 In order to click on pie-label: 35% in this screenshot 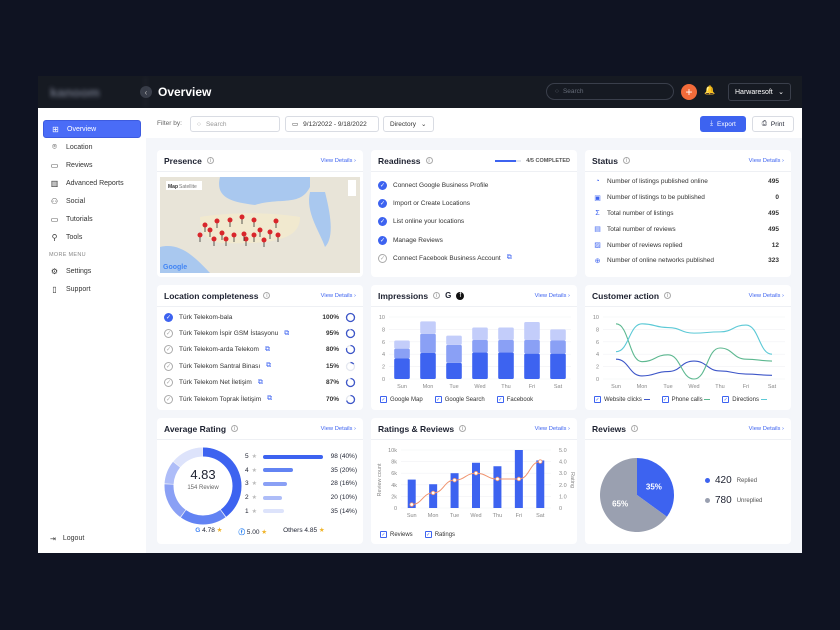, I will do `click(654, 486)`.